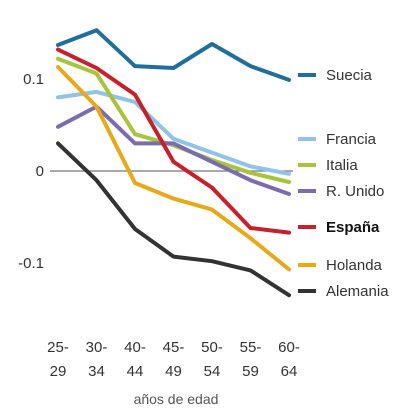 This screenshot has width=414, height=414. I want to click on legend-label: R. Unido, so click(355, 191).